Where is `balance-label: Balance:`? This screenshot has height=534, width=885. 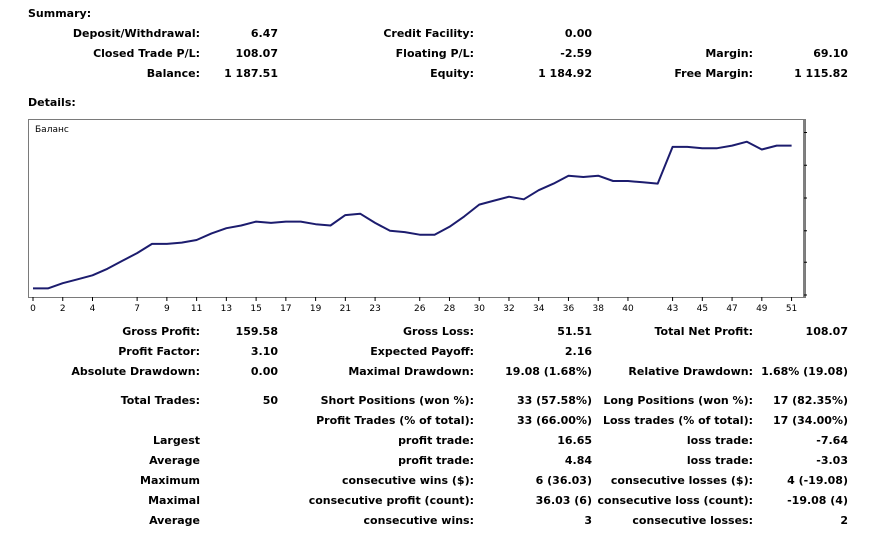
balance-label: Balance: is located at coordinates (173, 73).